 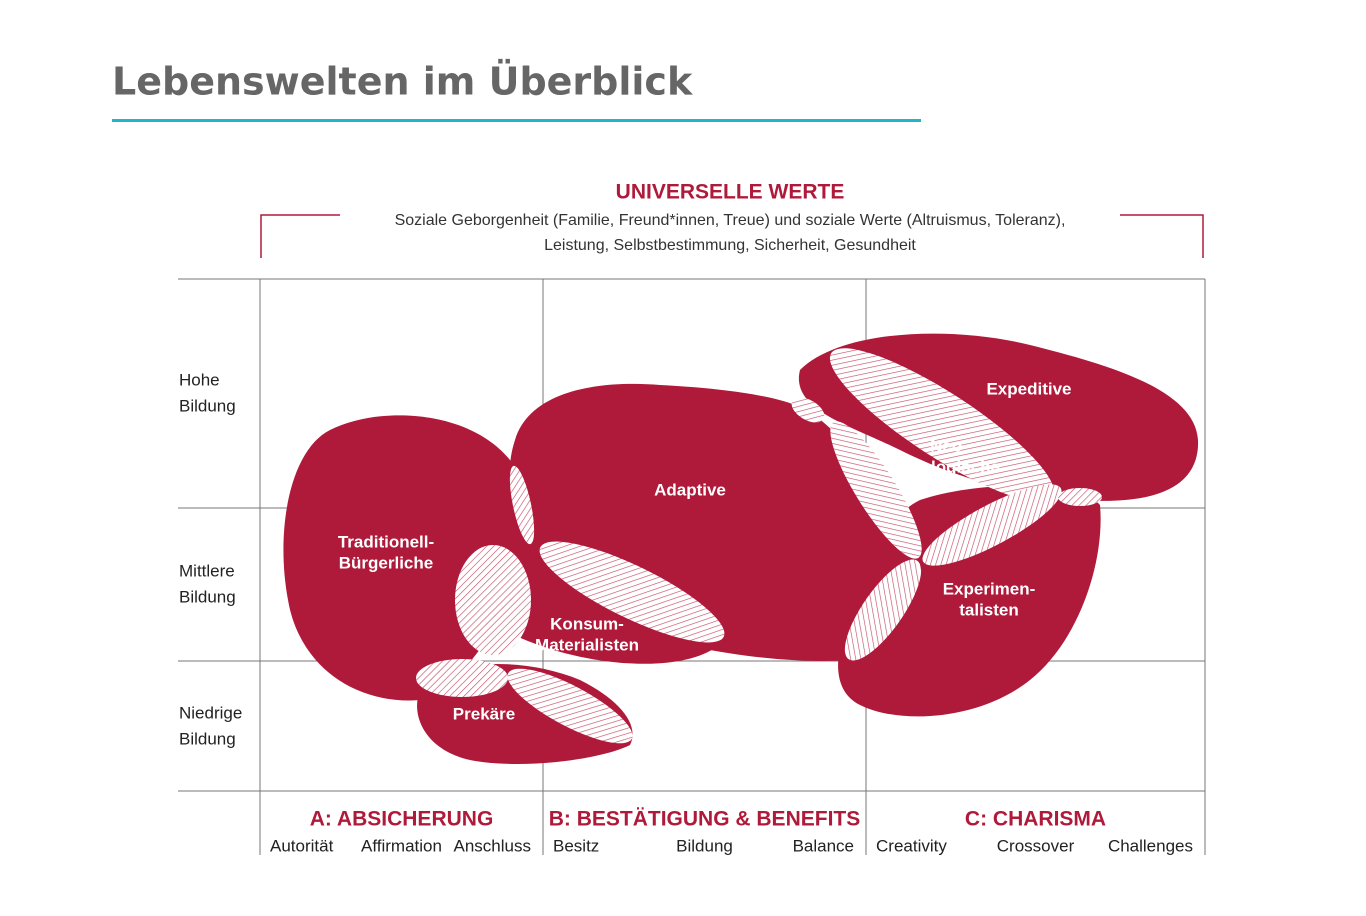 What do you see at coordinates (705, 819) in the screenshot?
I see `column-title: B: BESTÄTIGUNG & BENEFITS` at bounding box center [705, 819].